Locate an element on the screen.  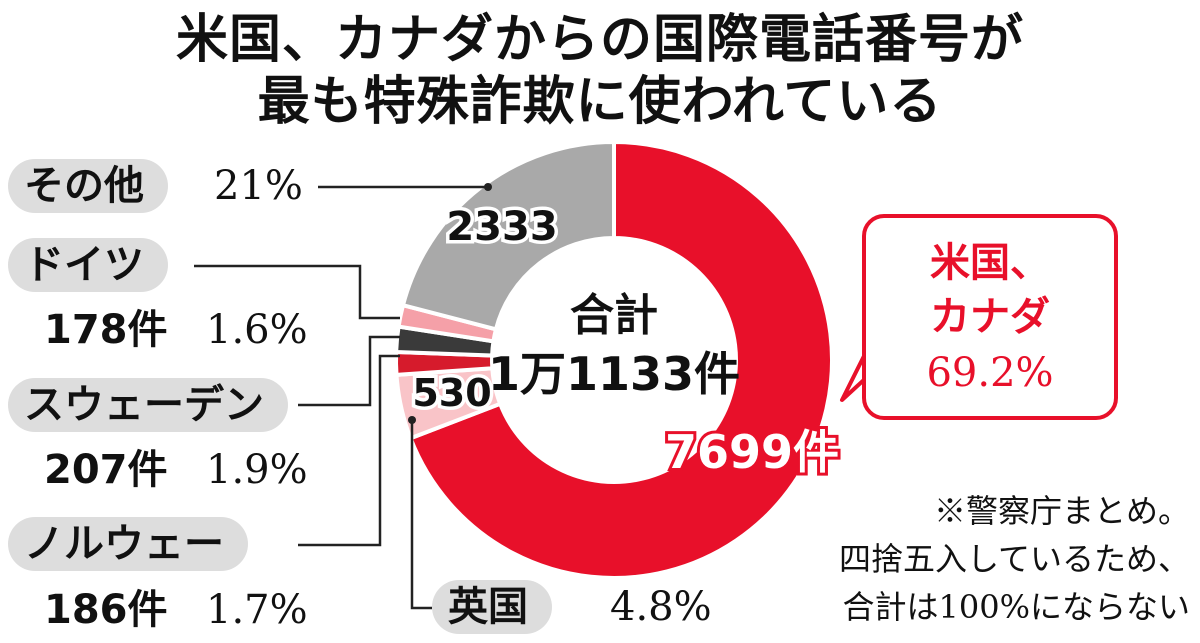
label-other-name: その他 is located at coordinates (88, 186).